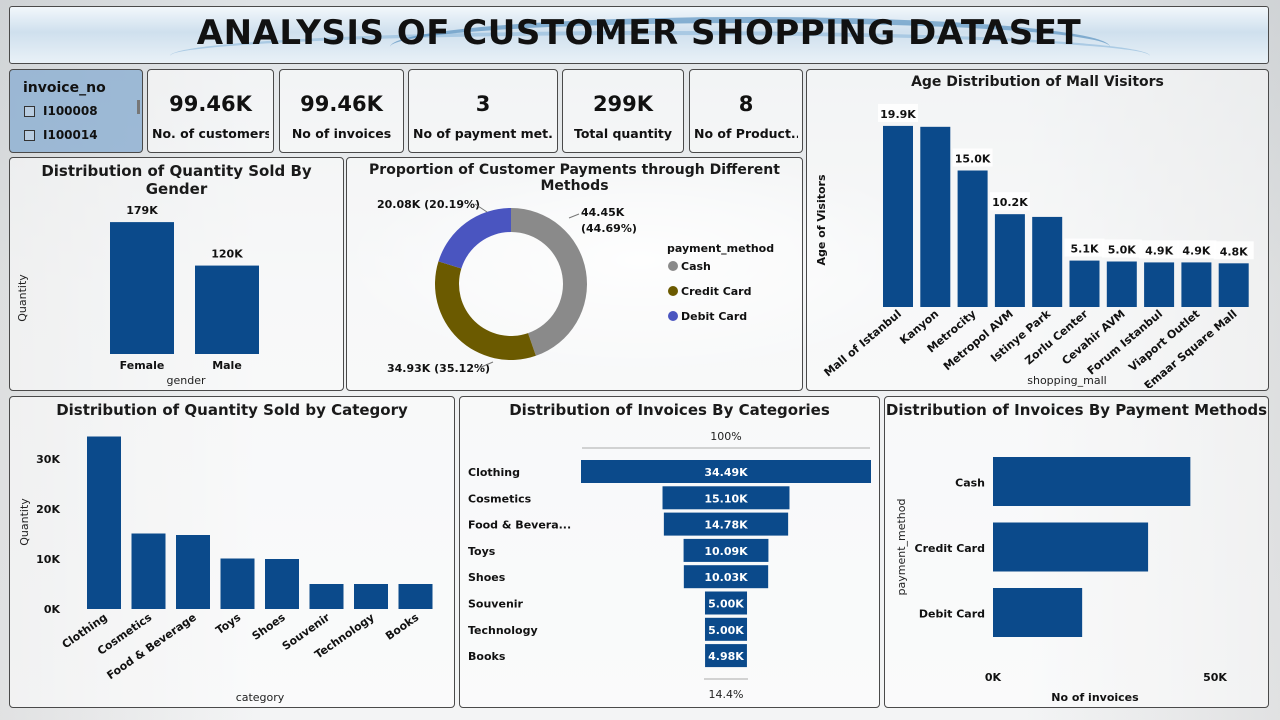 The height and width of the screenshot is (720, 1280). I want to click on slicer-scrollbar, so click(138, 107).